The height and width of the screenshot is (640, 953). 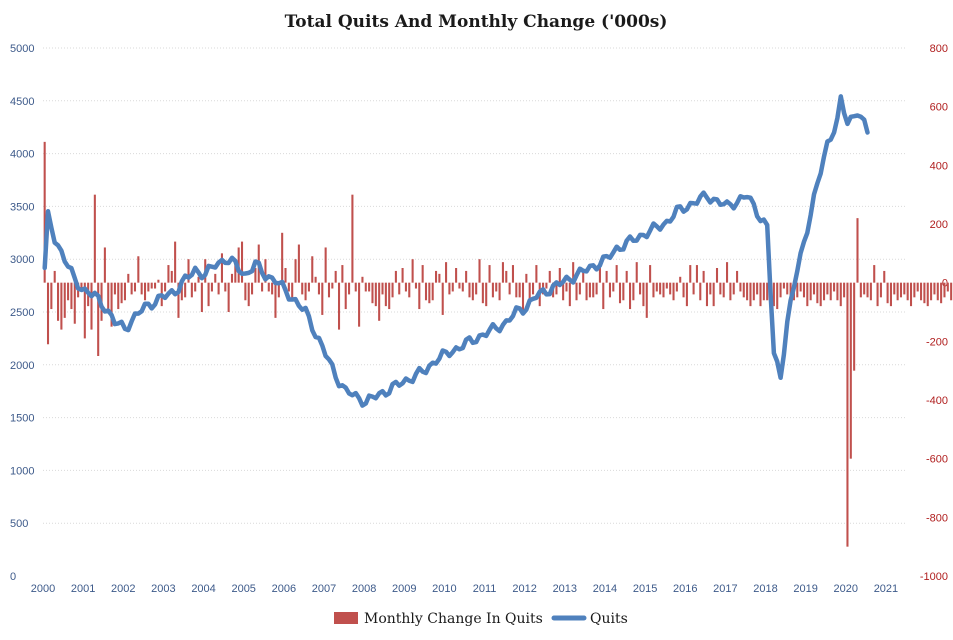 What do you see at coordinates (203, 589) in the screenshot?
I see `x-tick-label: 2004` at bounding box center [203, 589].